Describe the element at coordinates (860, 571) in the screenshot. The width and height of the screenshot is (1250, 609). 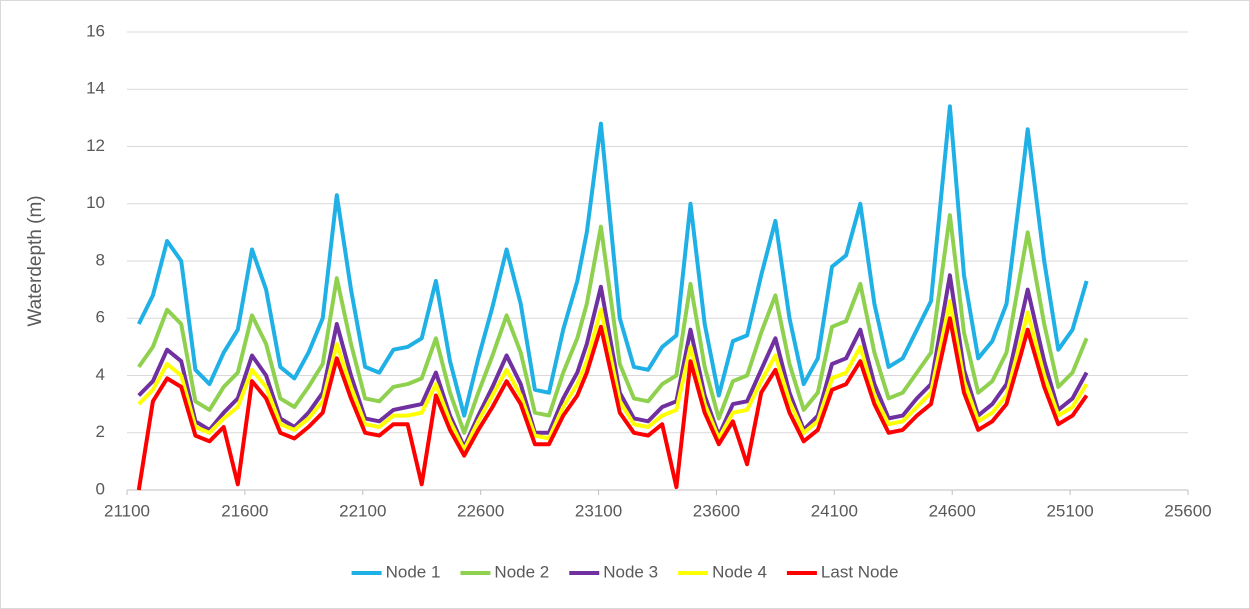
I see `legend-label: Last Node` at that location.